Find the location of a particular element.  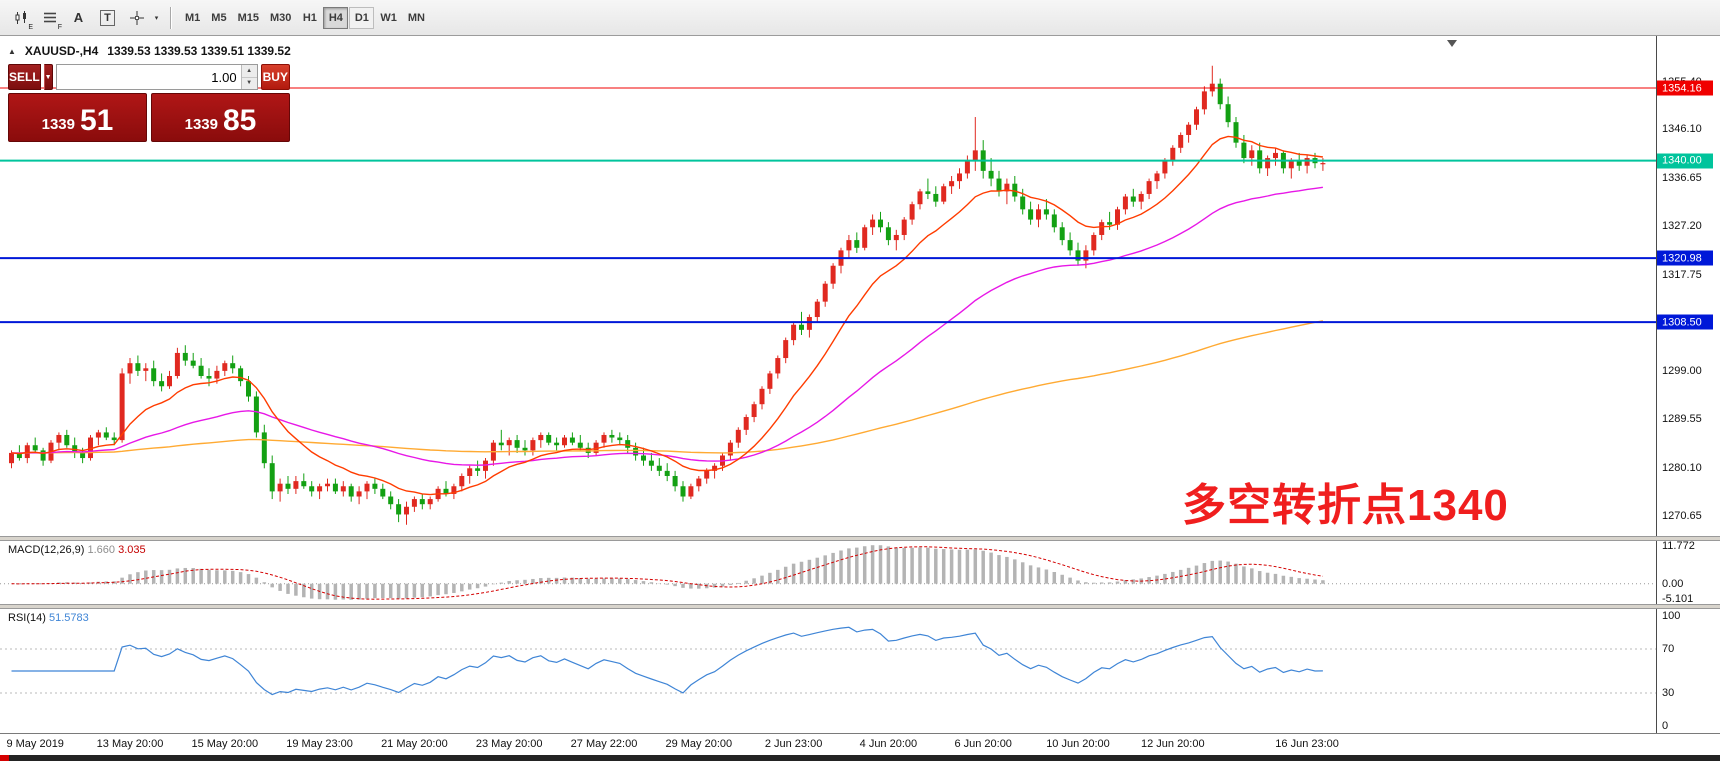

chart-lines-icon: F is located at coordinates (49, 18).